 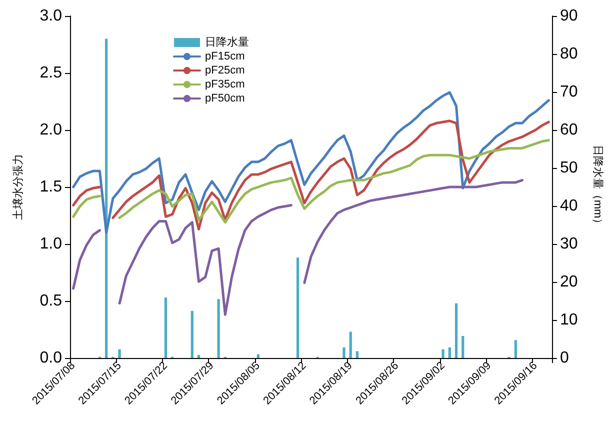 What do you see at coordinates (225, 56) in the screenshot?
I see `legend-label: pF15cm` at bounding box center [225, 56].